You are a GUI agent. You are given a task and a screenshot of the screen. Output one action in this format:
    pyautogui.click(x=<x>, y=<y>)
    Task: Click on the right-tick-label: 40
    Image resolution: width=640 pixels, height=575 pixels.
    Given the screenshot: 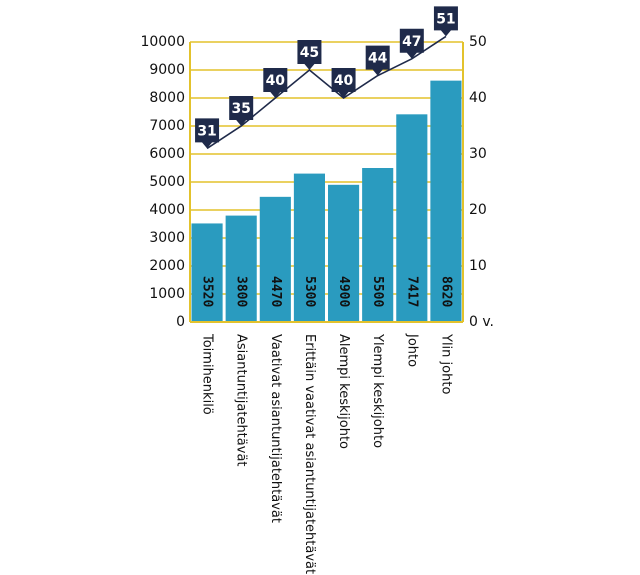 What is the action you would take?
    pyautogui.click(x=478, y=98)
    